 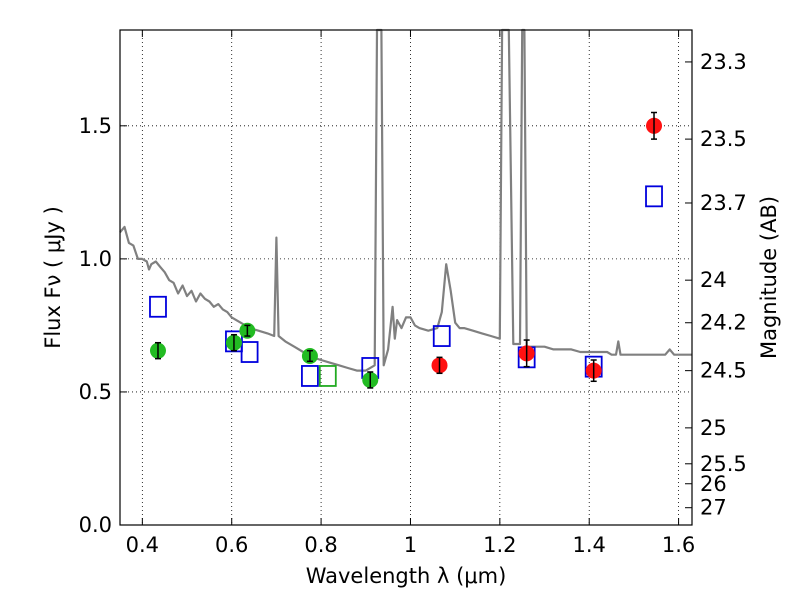 I want to click on y2-tick-label: 27, so click(x=713, y=508).